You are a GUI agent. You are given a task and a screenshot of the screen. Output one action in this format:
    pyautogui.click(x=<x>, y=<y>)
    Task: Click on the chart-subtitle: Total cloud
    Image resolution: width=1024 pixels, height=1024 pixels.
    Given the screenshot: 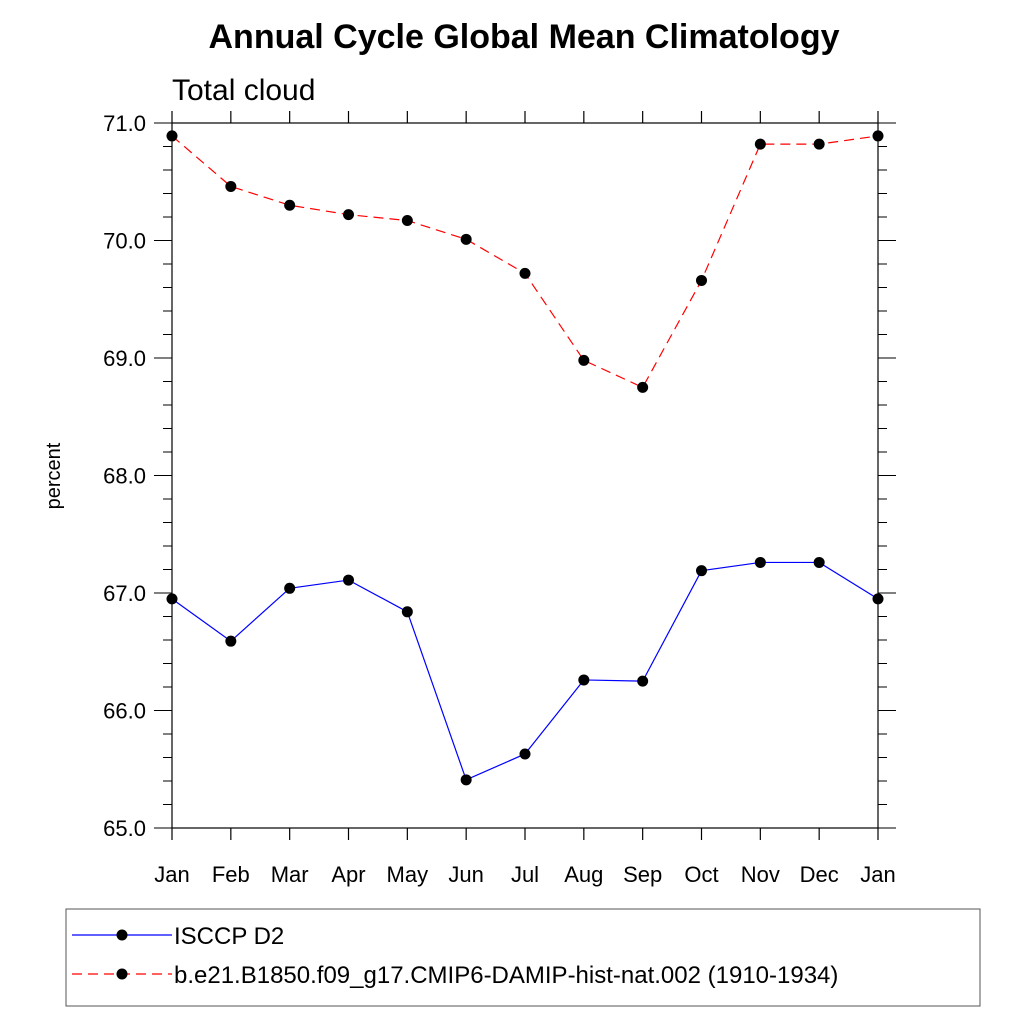 What is the action you would take?
    pyautogui.click(x=243, y=90)
    